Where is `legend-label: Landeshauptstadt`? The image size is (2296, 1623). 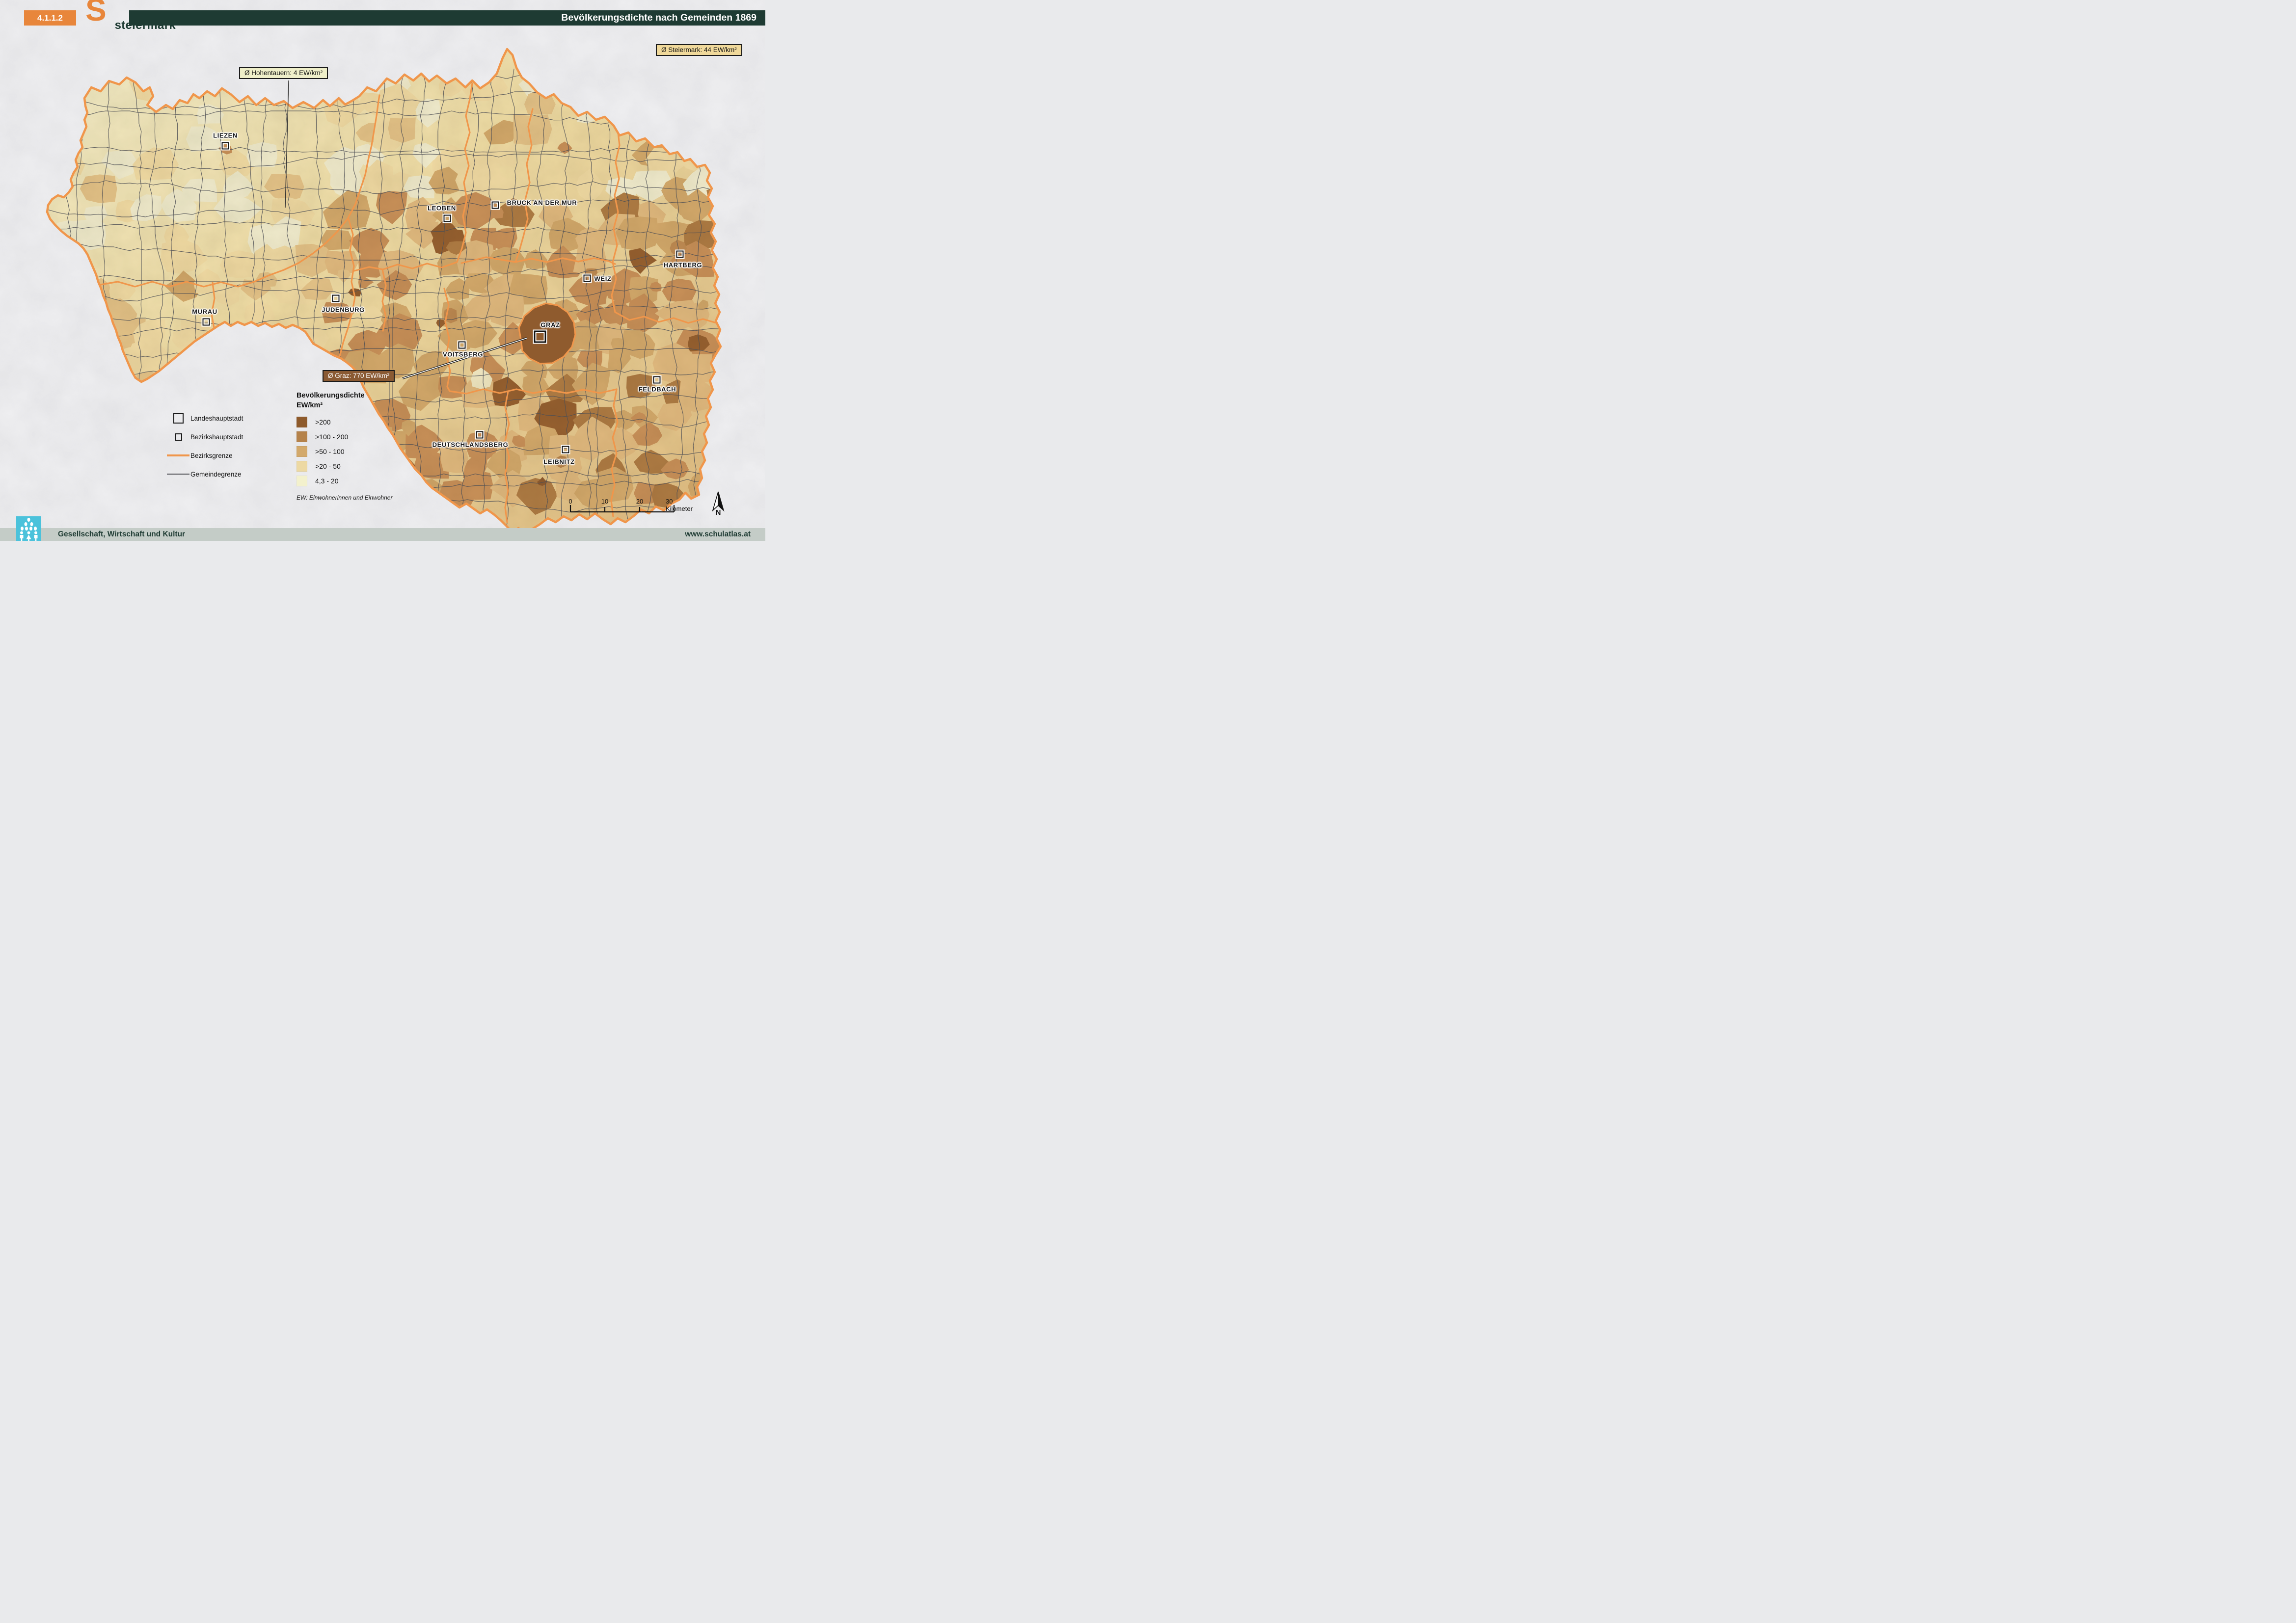 legend-label: Landeshauptstadt is located at coordinates (216, 418).